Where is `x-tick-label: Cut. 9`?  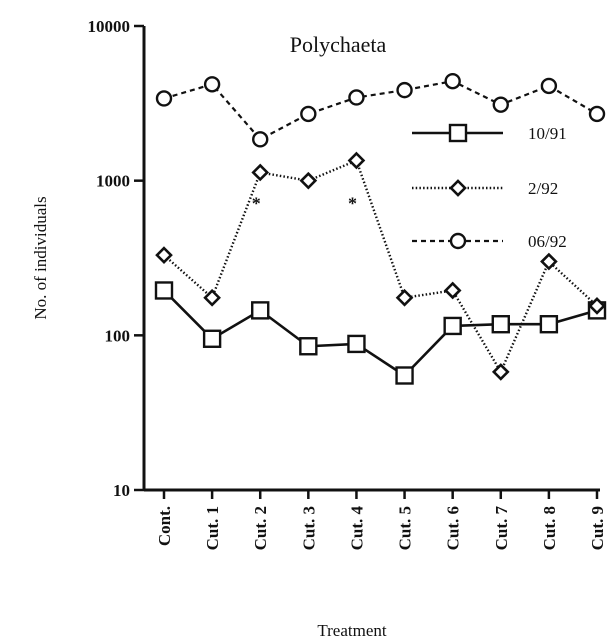
x-tick-label: Cut. 9 is located at coordinates (597, 528).